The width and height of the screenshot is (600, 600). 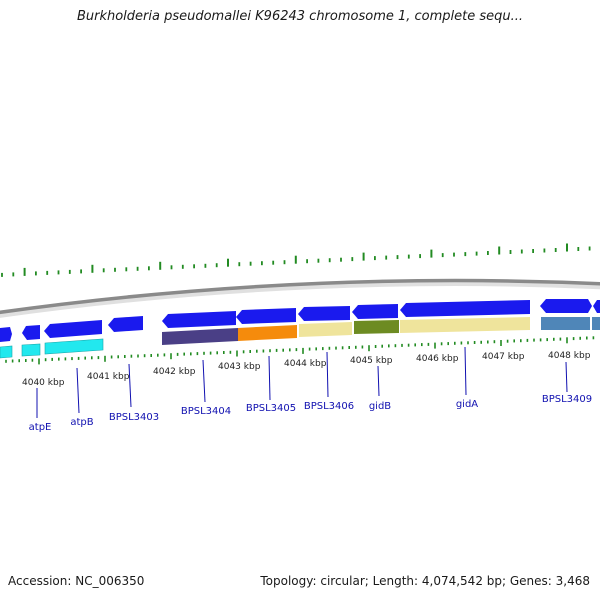 What do you see at coordinates (81, 422) in the screenshot?
I see `gene-label-atpB: atpB` at bounding box center [81, 422].